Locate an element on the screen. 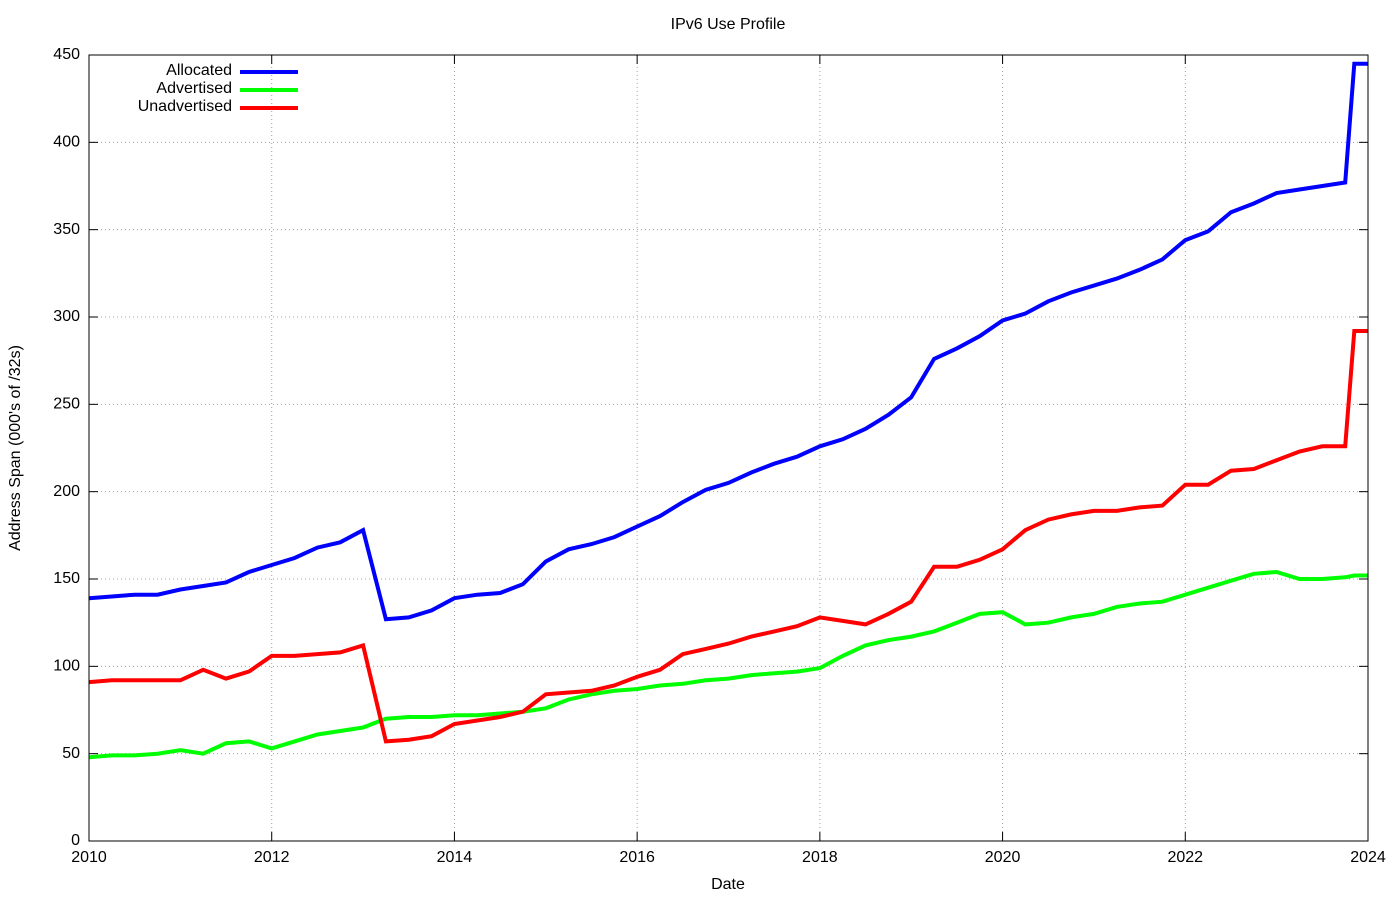 This screenshot has width=1400, height=900. y-axis-label: Address Span (000's of /32s) is located at coordinates (15, 448).